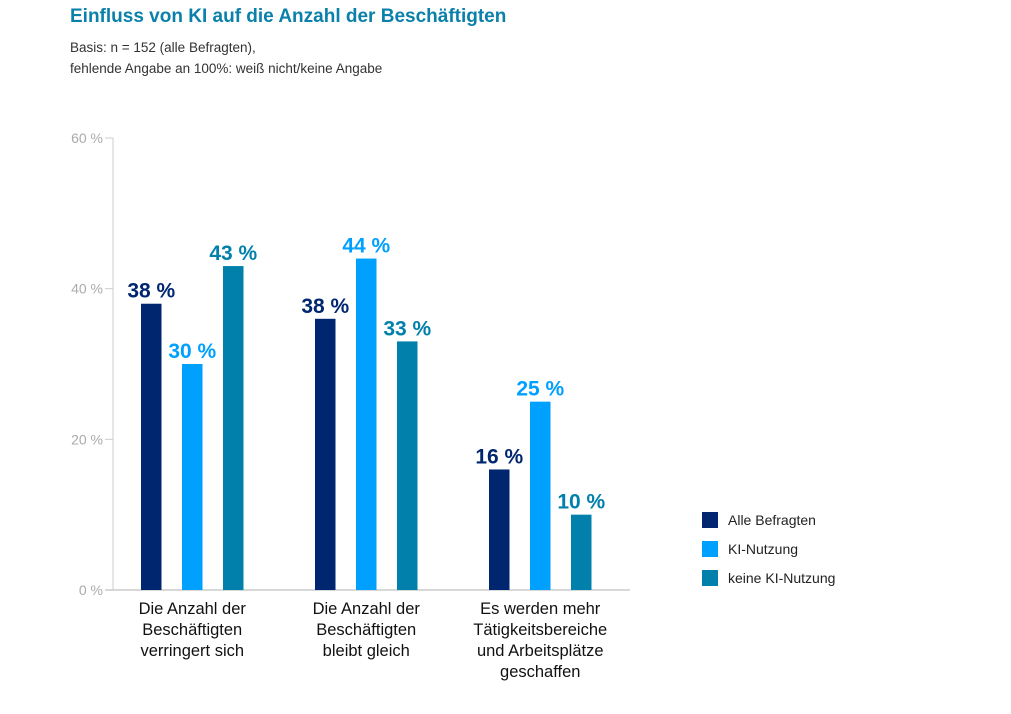  What do you see at coordinates (407, 328) in the screenshot?
I see `data-label: 33 %` at bounding box center [407, 328].